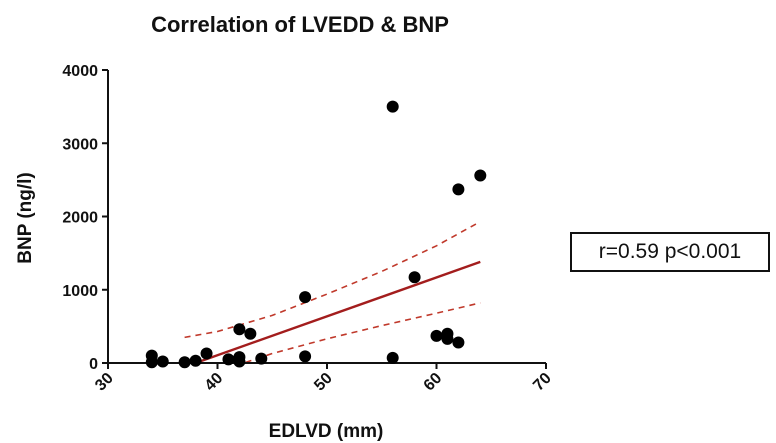 The width and height of the screenshot is (776, 443). What do you see at coordinates (93, 364) in the screenshot?
I see `y-tick-label: 0` at bounding box center [93, 364].